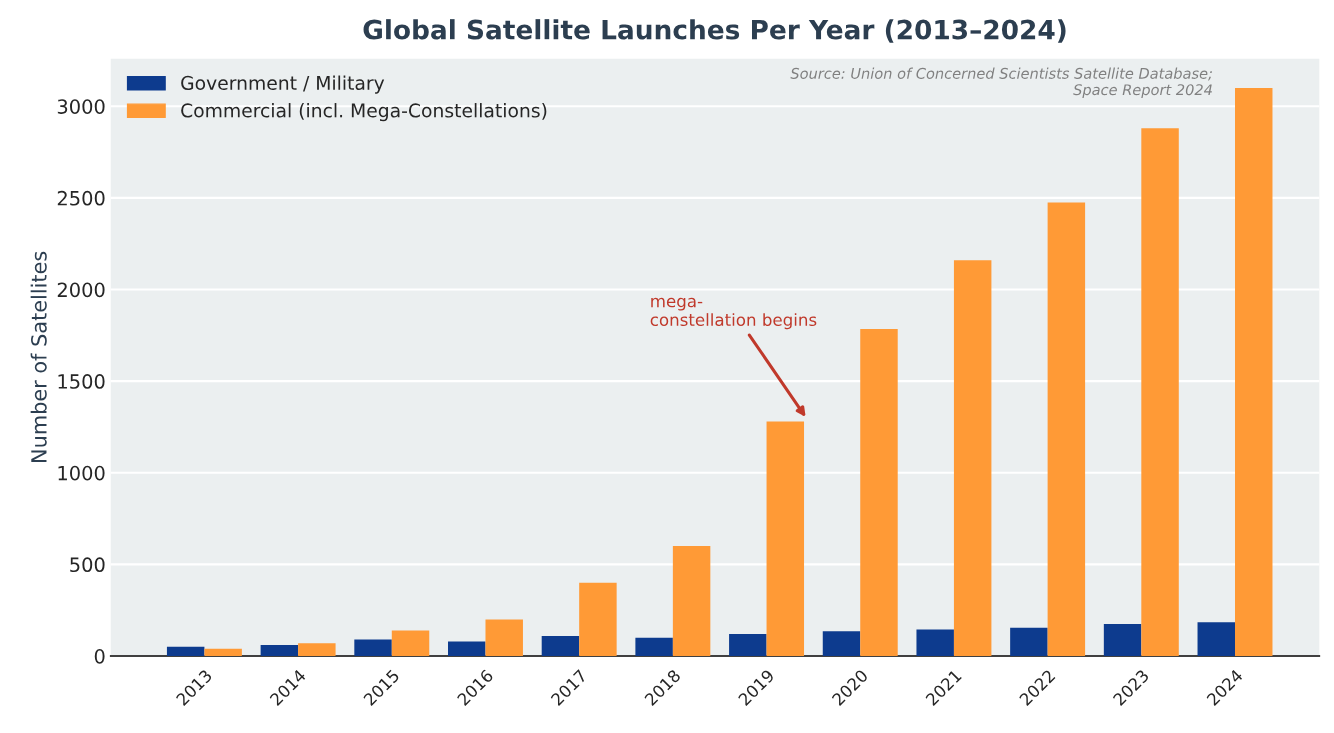 The image size is (1334, 733). What do you see at coordinates (364, 112) in the screenshot?
I see `legend-label: Commercial (incl. Mega-Constellations)` at bounding box center [364, 112].